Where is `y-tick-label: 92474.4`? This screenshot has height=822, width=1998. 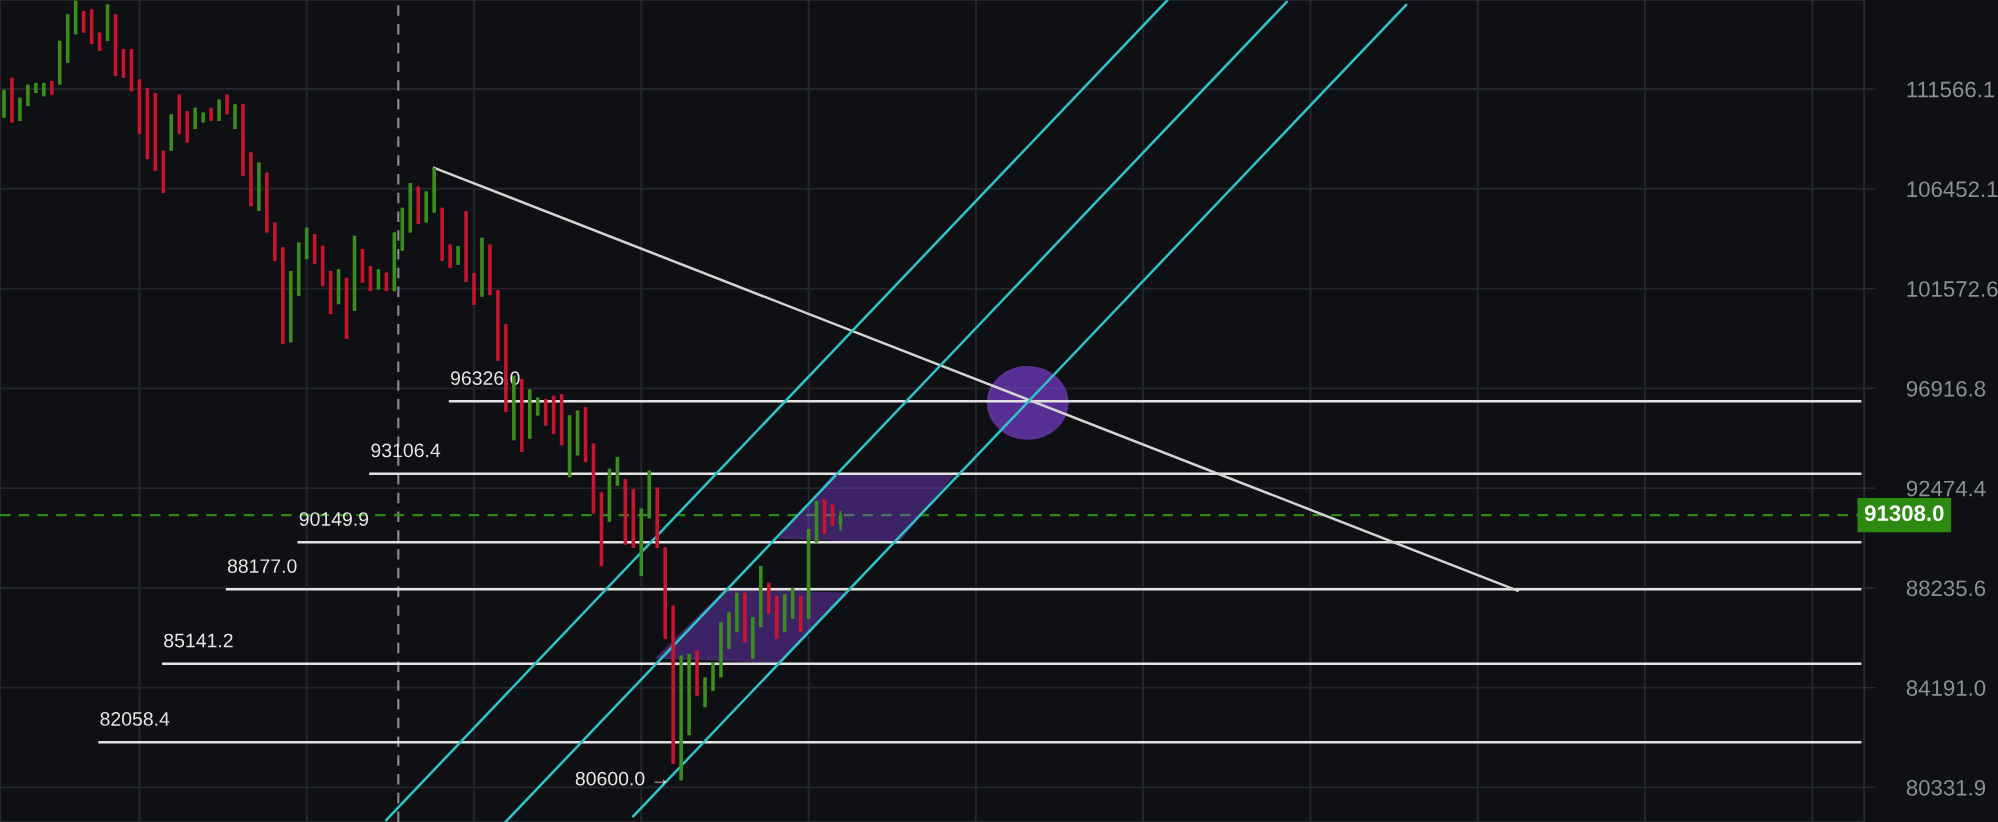
y-tick-label: 92474.4 is located at coordinates (1946, 488).